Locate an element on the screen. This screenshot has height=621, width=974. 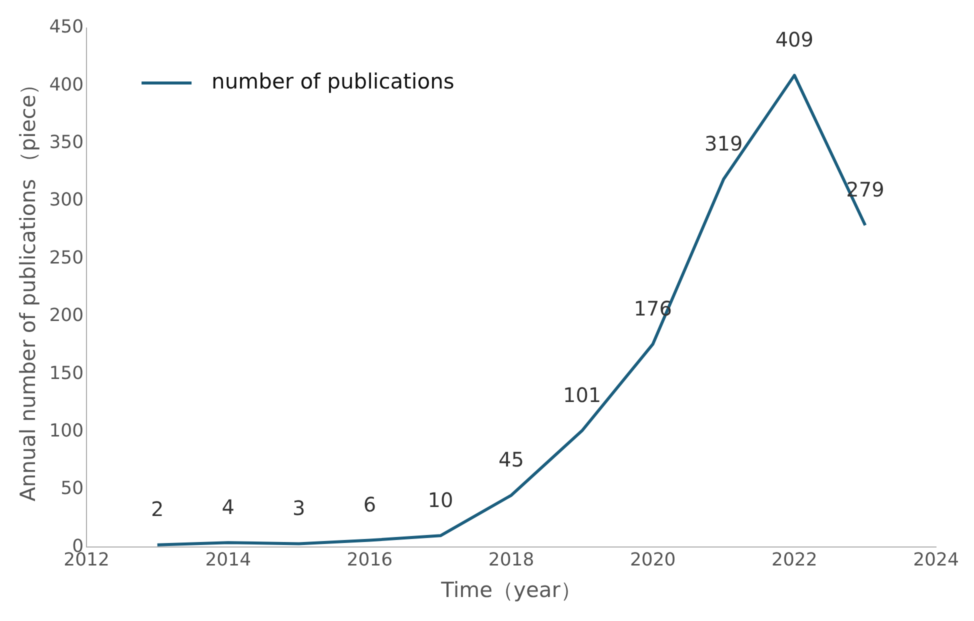
y-tick-label: 250 is located at coordinates (66, 257).